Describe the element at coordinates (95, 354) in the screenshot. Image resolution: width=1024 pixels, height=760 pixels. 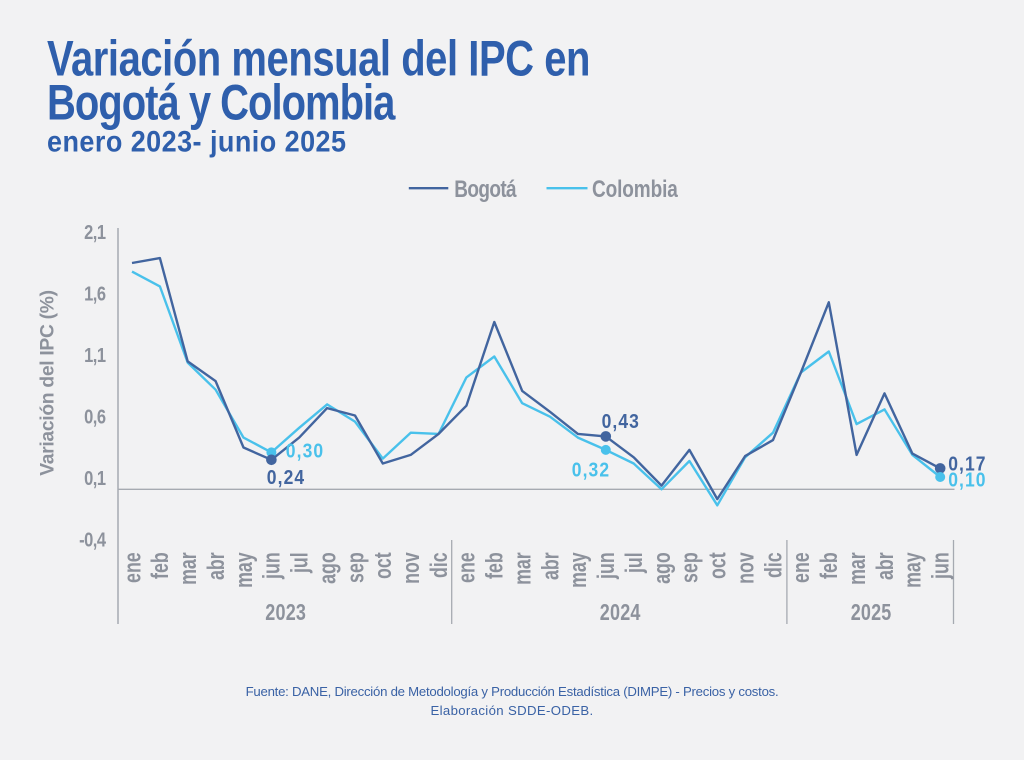
I see `svg-text: 1,1` at that location.